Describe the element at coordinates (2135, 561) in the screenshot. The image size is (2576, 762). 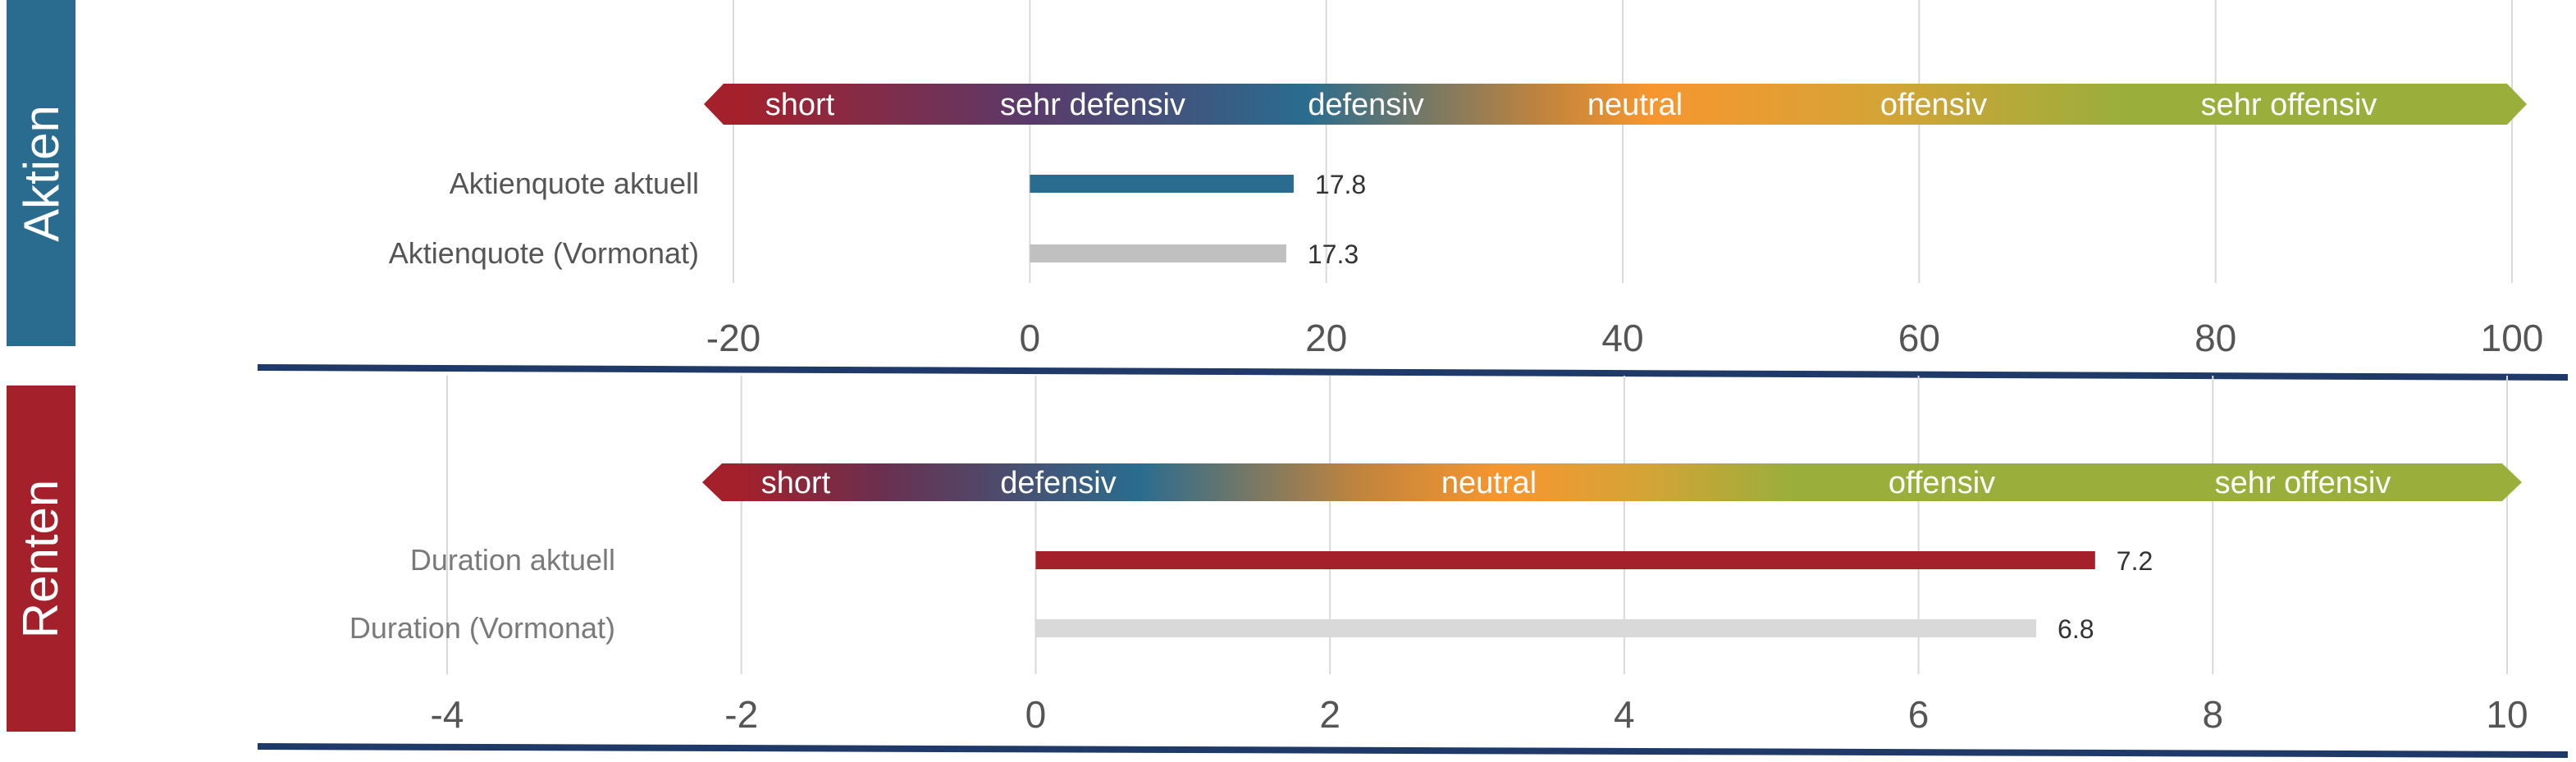
I see `renten-data-label: 7.2` at that location.